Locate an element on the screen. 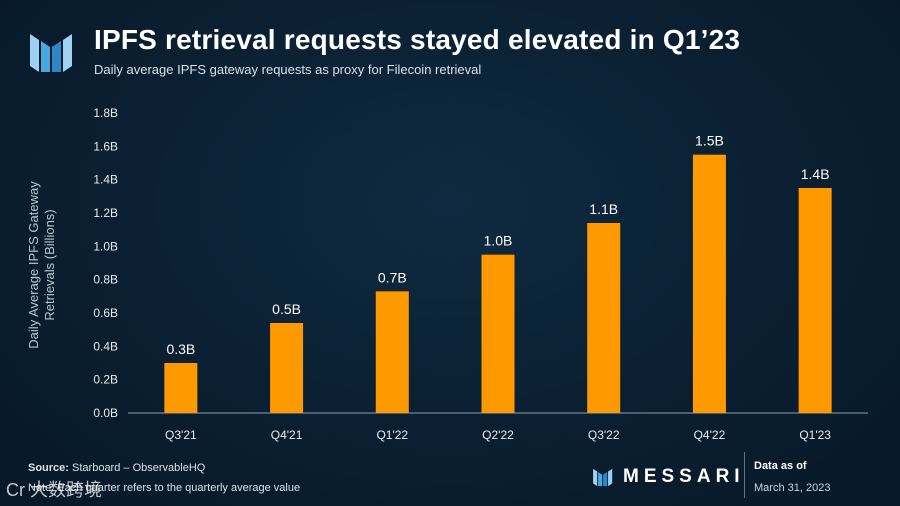 The width and height of the screenshot is (900, 506). messari-brand: MESSARI is located at coordinates (669, 477).